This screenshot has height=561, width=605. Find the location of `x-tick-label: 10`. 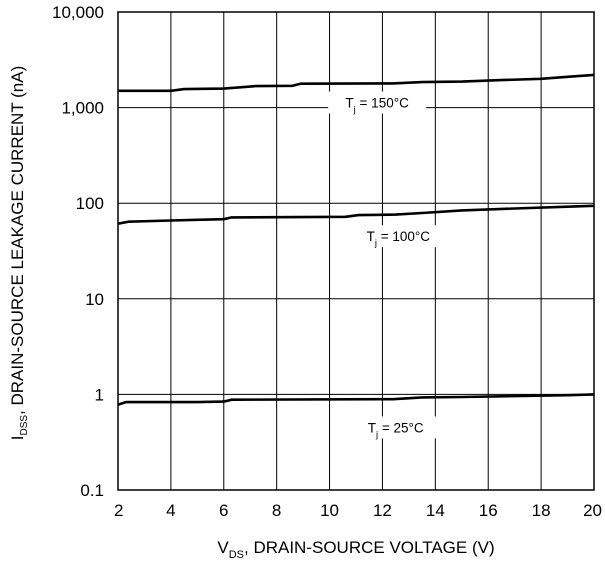

x-tick-label: 10 is located at coordinates (329, 510).